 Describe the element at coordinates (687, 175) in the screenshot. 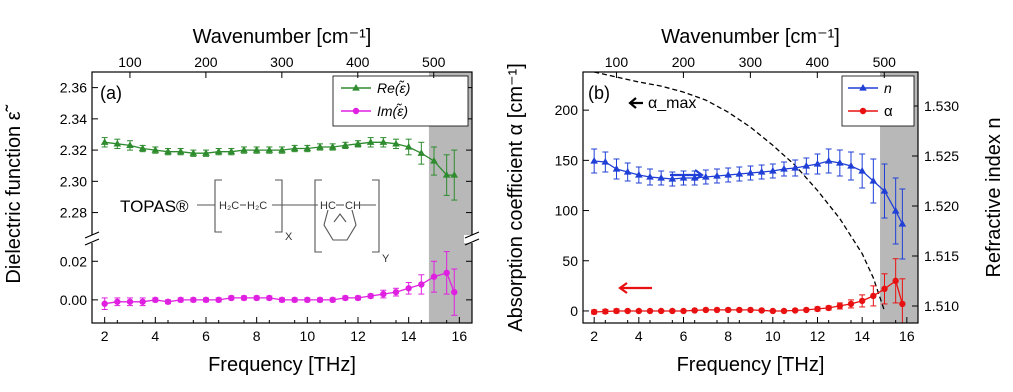

I see `n-axis-arrow` at that location.